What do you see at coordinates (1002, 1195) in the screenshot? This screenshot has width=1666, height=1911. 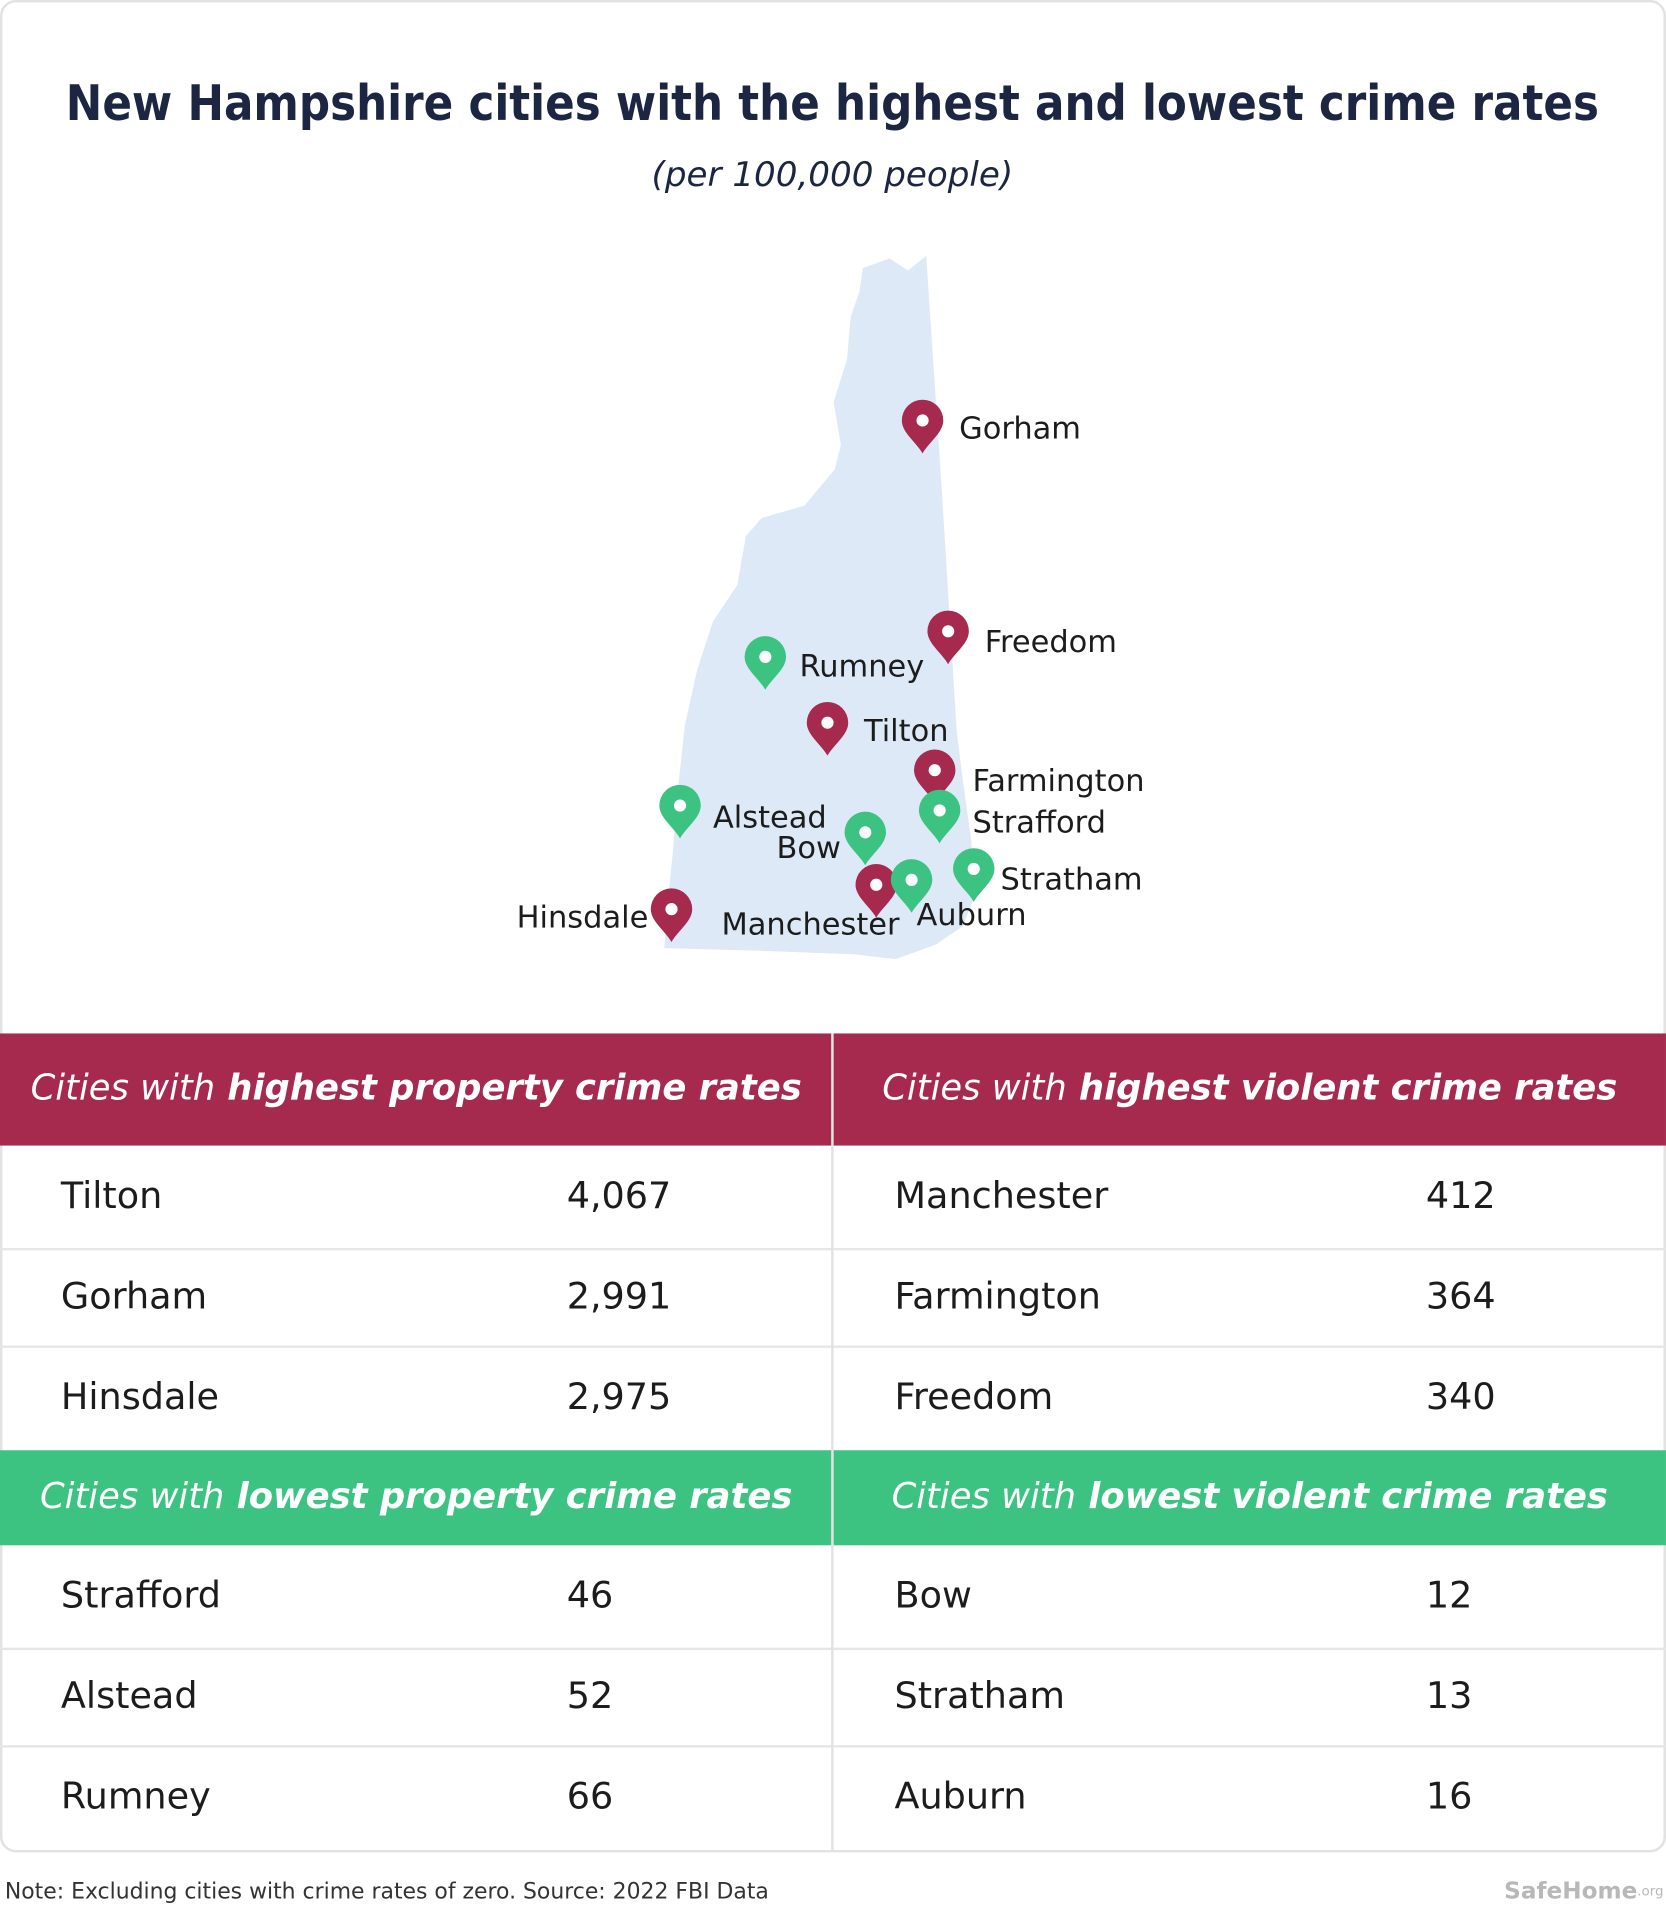 I see `city-name: Manchester` at bounding box center [1002, 1195].